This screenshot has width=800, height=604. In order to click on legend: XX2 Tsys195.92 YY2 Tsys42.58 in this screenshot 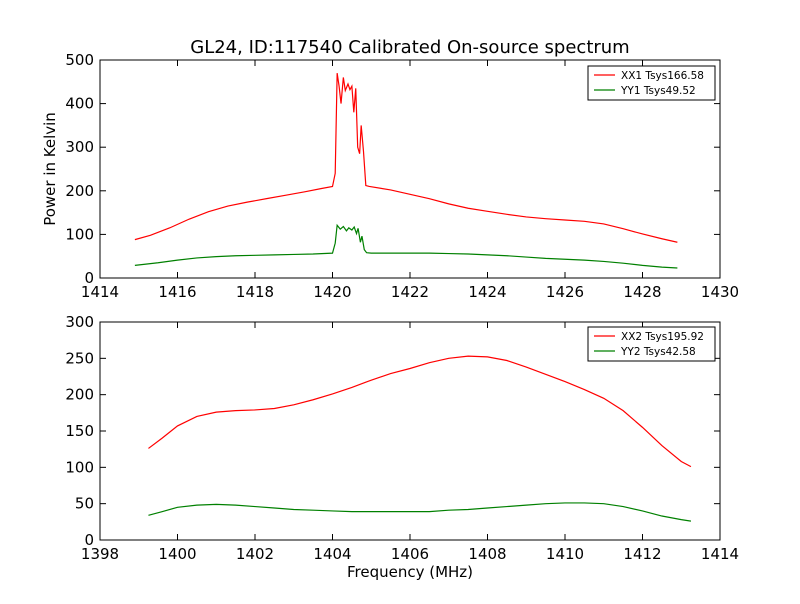, I will do `click(651, 344)`.